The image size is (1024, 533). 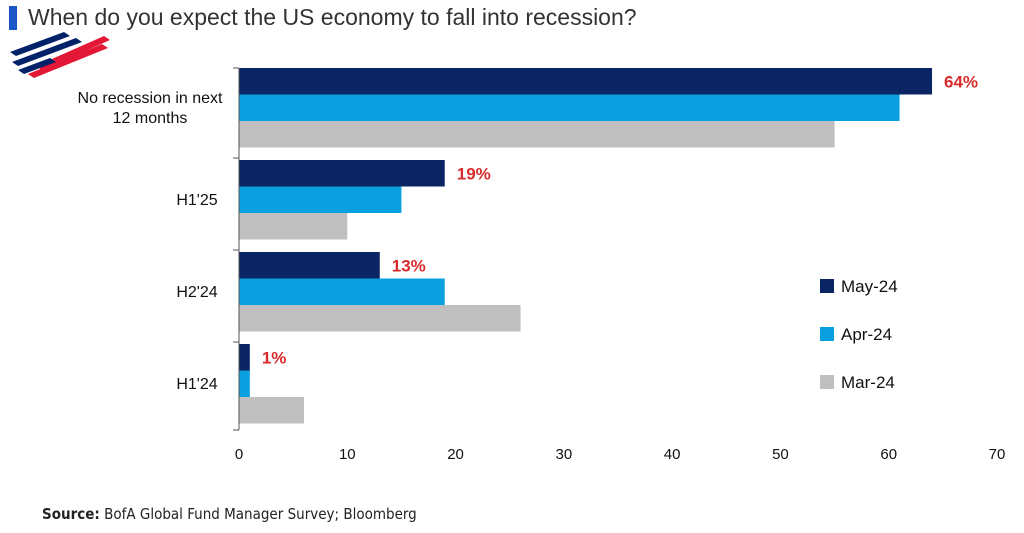 I want to click on x-tick-label-60: 60, so click(x=888, y=454).